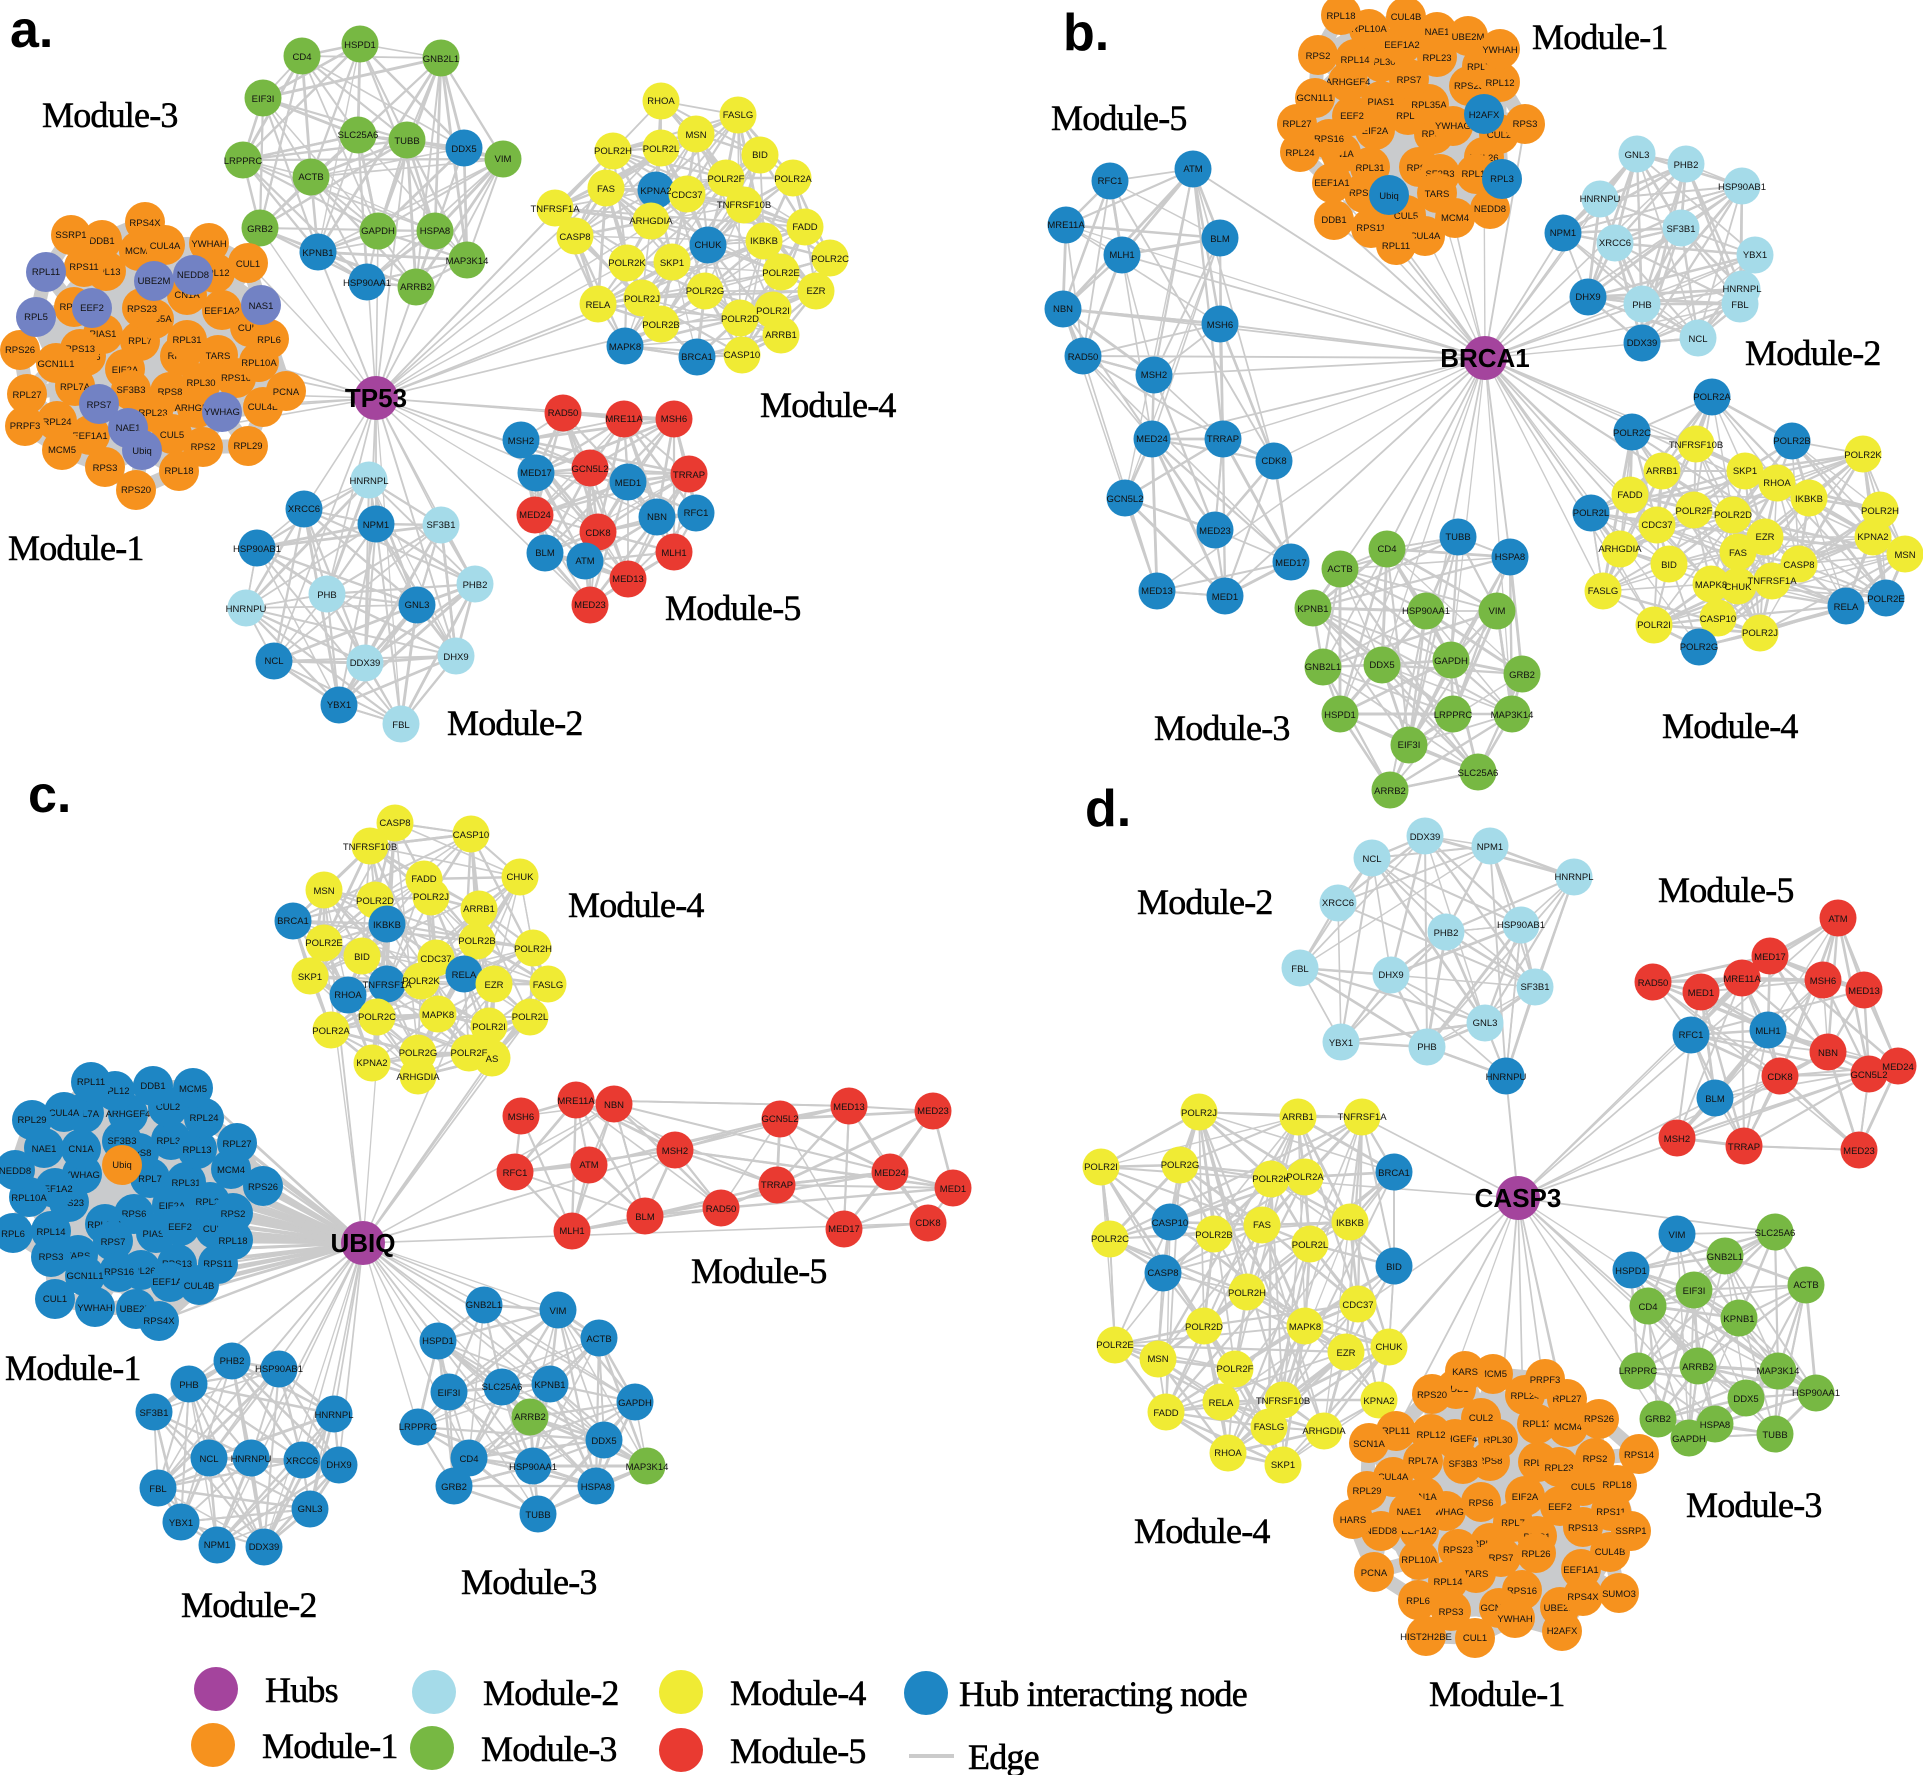 Image resolution: width=1923 pixels, height=1780 pixels. What do you see at coordinates (81, 1149) in the screenshot?
I see `svg-text: CN1A` at bounding box center [81, 1149].